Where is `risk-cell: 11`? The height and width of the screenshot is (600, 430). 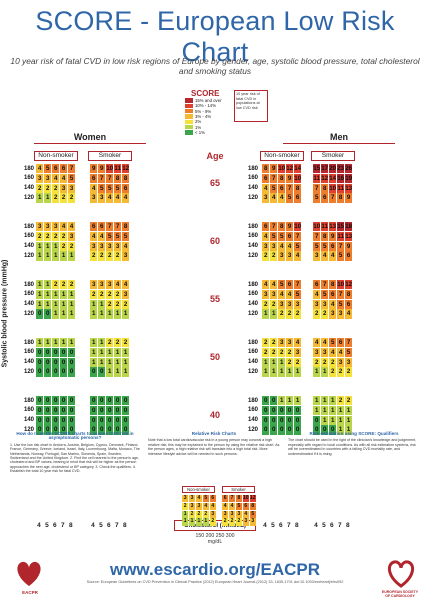 risk-cell: 11 is located at coordinates (324, 227).